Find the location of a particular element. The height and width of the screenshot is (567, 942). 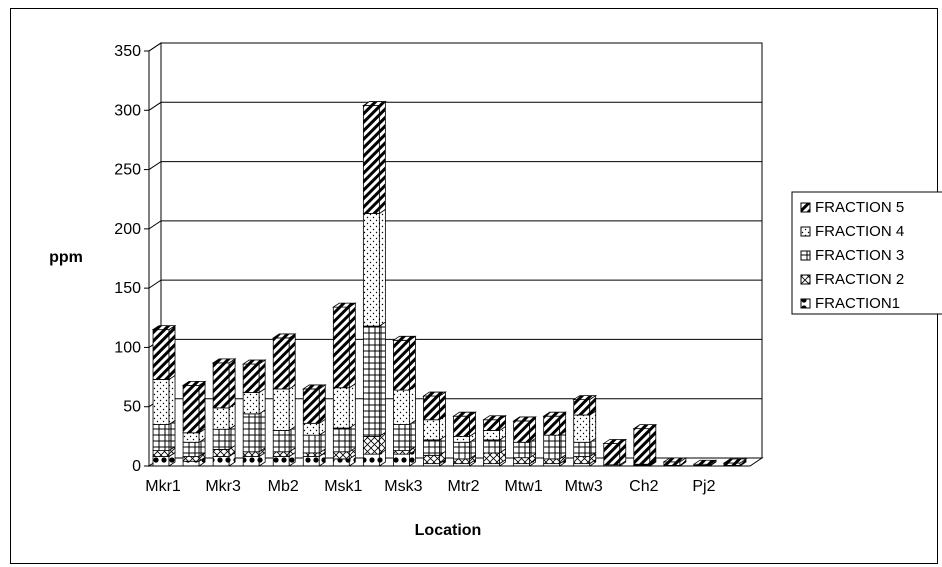

legend-box is located at coordinates (866, 253).